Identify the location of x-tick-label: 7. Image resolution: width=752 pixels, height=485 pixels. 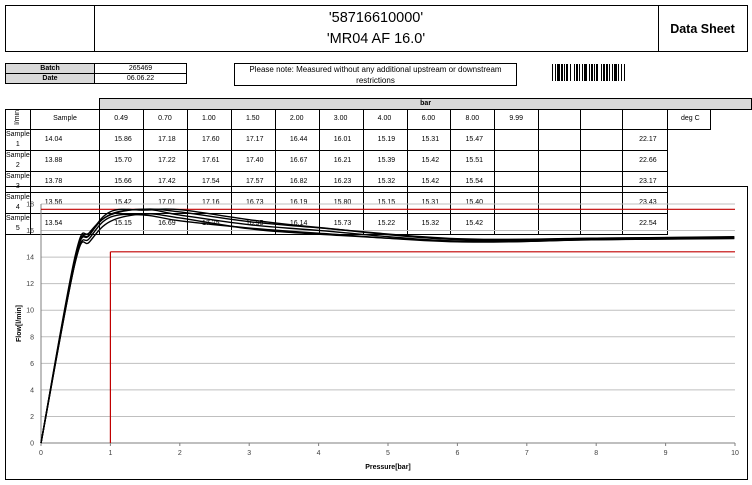
(527, 453).